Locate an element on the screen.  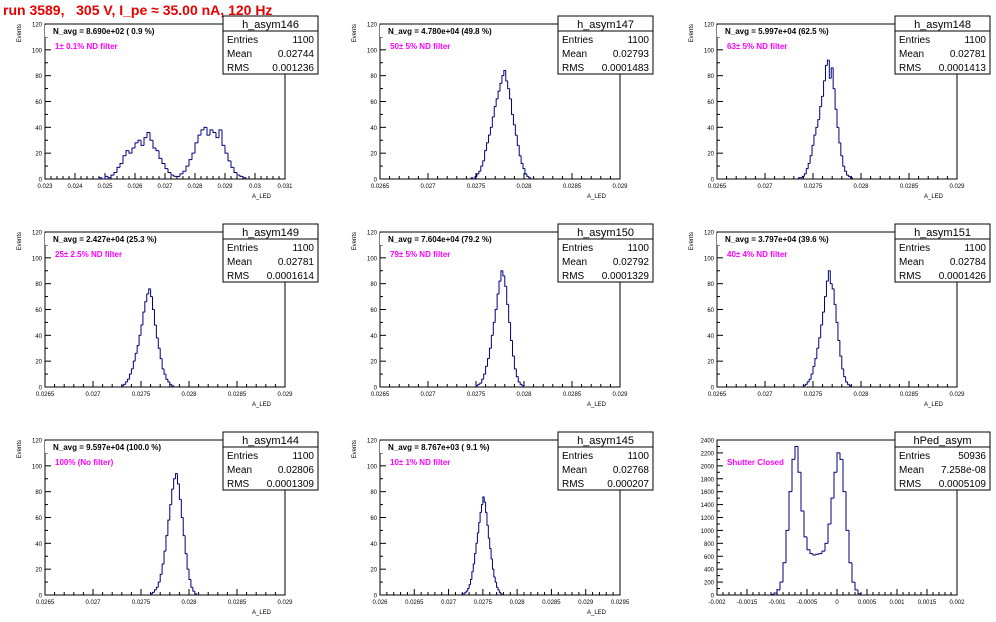
x-tick-label: 0.0275 is located at coordinates (813, 395).